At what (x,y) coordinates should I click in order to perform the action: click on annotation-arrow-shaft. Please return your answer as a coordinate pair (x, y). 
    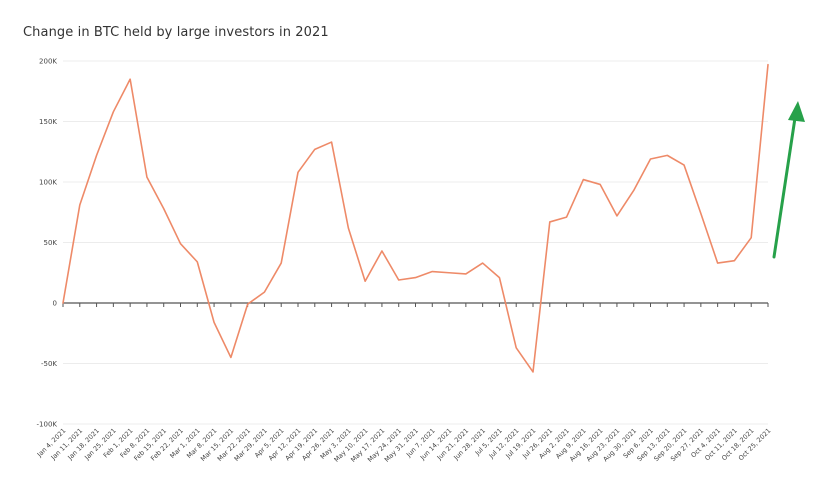
    Looking at the image, I should click on (784, 187).